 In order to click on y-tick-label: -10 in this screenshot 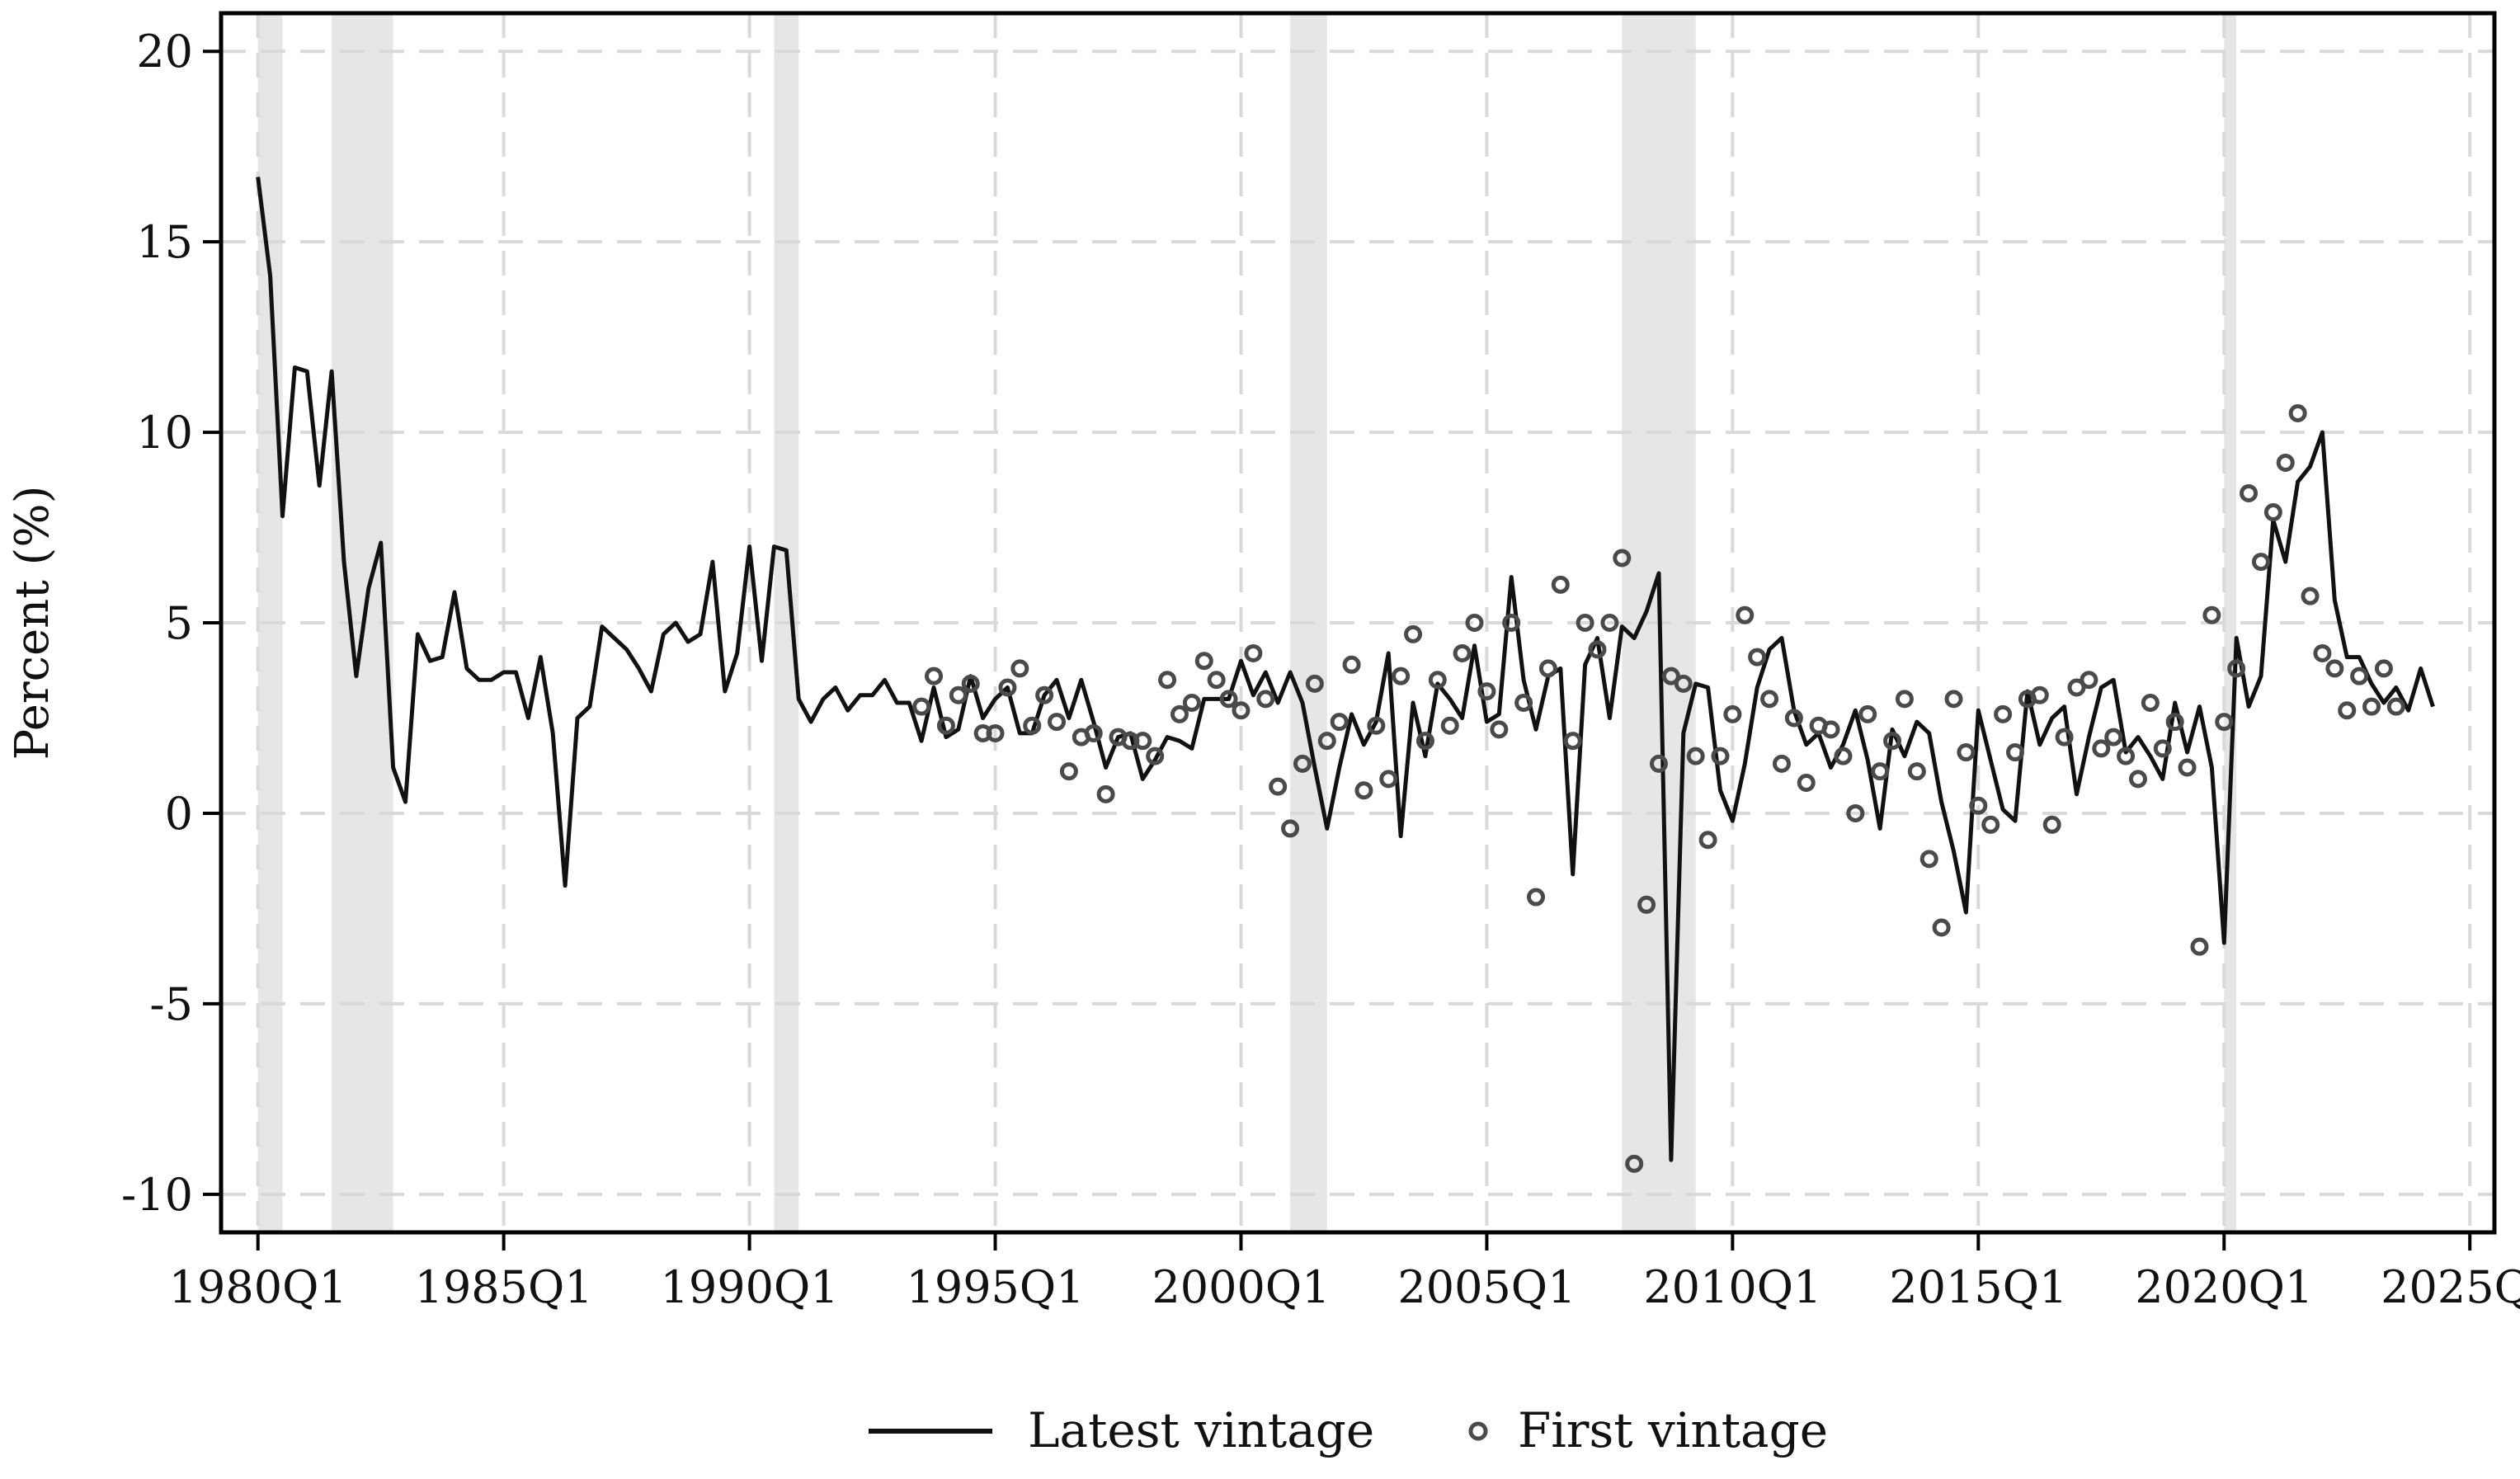, I will do `click(157, 1195)`.